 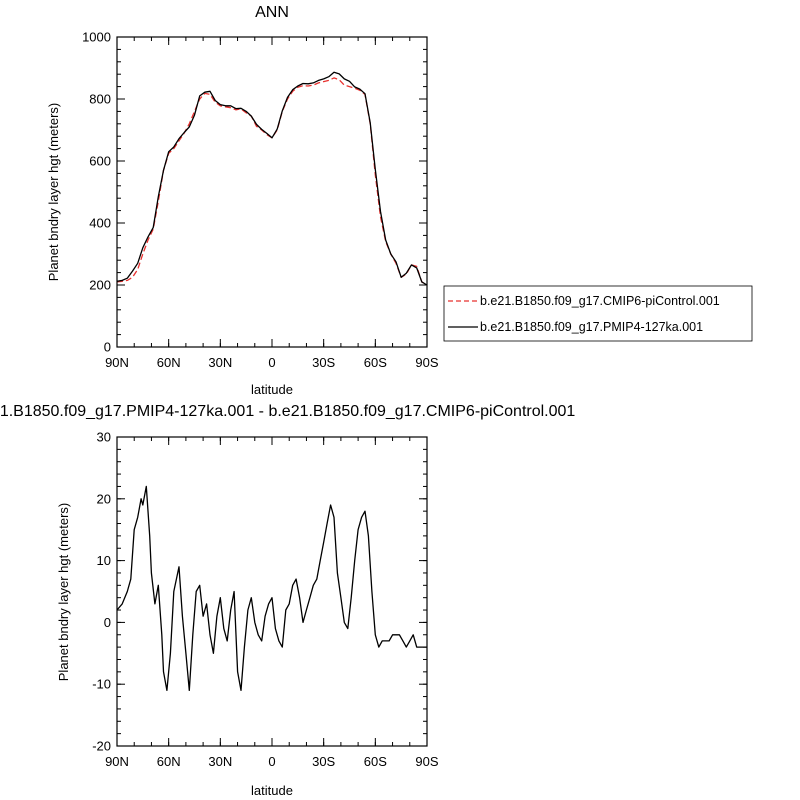 I want to click on legend-label-piControl: b.e21.B1850.f09_g17.CMIP6-piControl.001, so click(x=600, y=301).